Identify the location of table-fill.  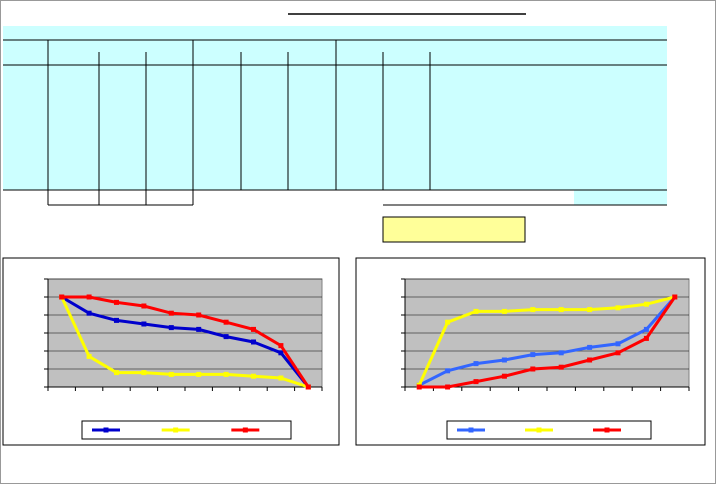
(620, 197).